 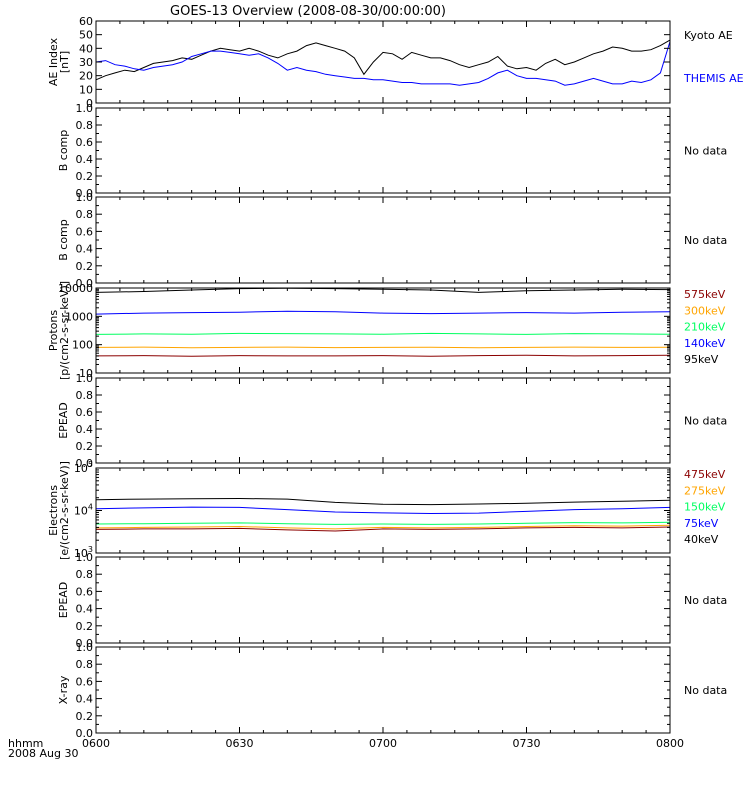 What do you see at coordinates (63, 151) in the screenshot?
I see `y-axis-label: B comp` at bounding box center [63, 151].